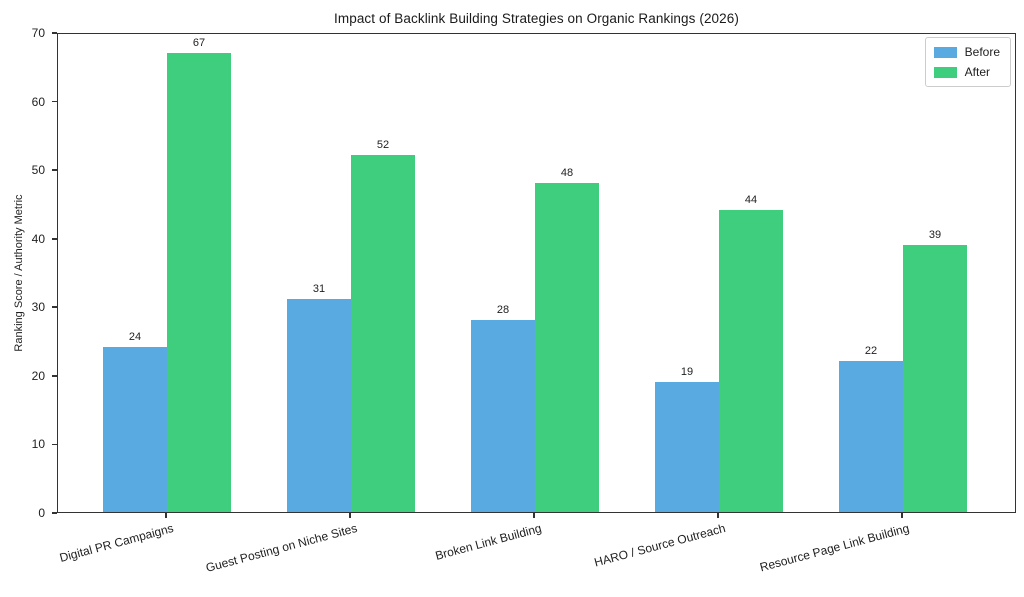  What do you see at coordinates (38, 33) in the screenshot?
I see `y-tick-label: 70` at bounding box center [38, 33].